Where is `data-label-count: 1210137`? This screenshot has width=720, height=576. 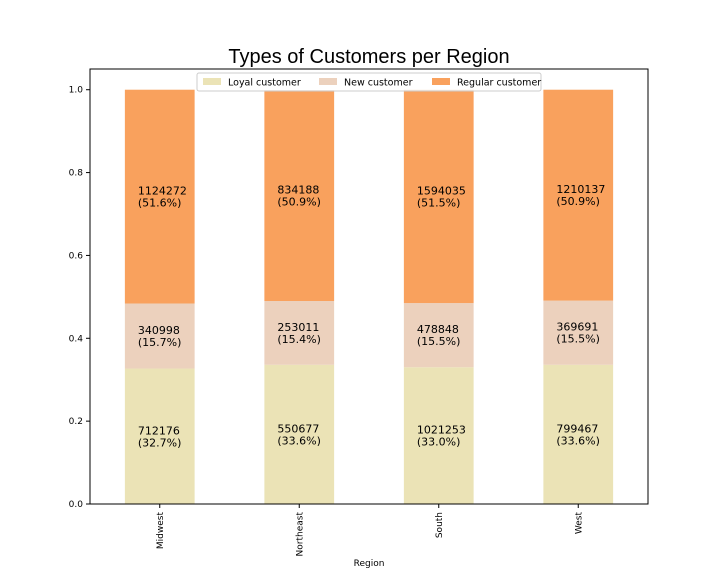
data-label-count: 1210137 is located at coordinates (580, 189).